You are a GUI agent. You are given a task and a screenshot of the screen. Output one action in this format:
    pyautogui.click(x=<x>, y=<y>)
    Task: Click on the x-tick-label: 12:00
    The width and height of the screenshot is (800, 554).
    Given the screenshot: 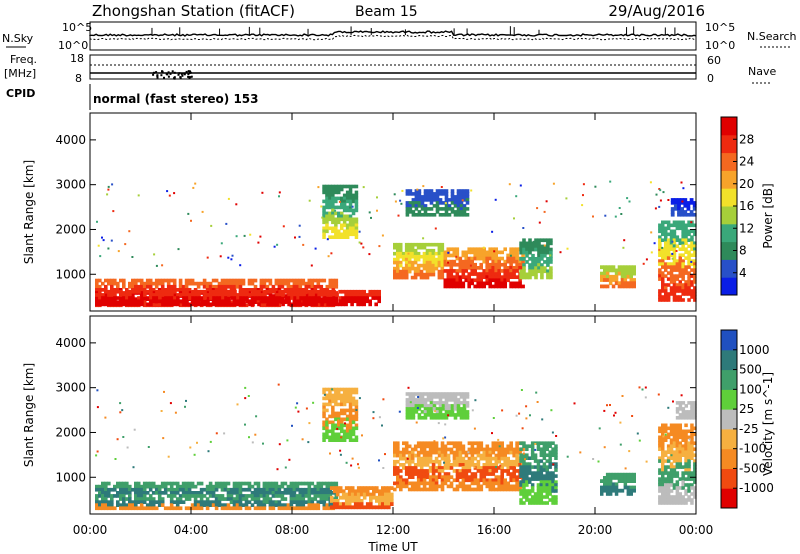 What is the action you would take?
    pyautogui.click(x=393, y=530)
    